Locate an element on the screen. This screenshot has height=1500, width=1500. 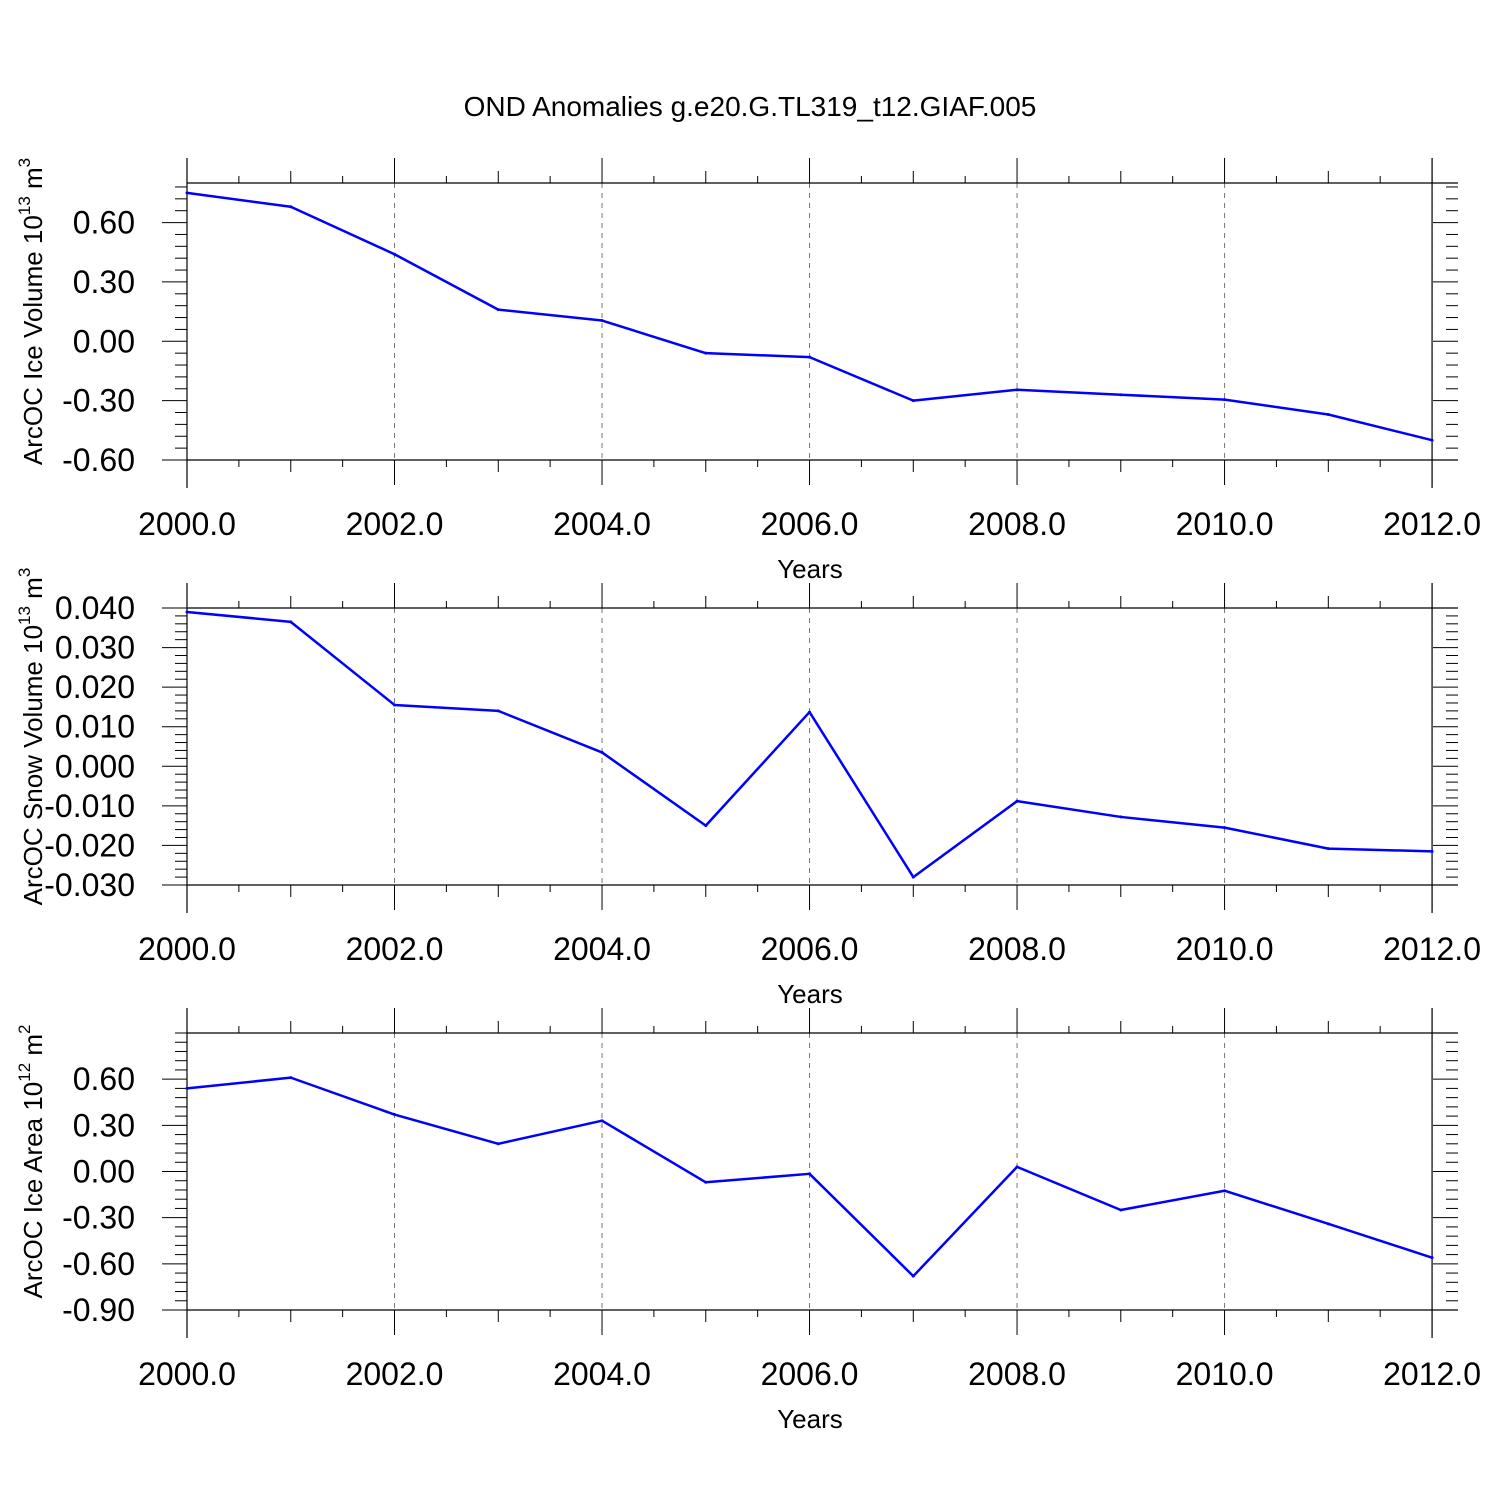
y-tick-label: -0.90 is located at coordinates (98, 1310).